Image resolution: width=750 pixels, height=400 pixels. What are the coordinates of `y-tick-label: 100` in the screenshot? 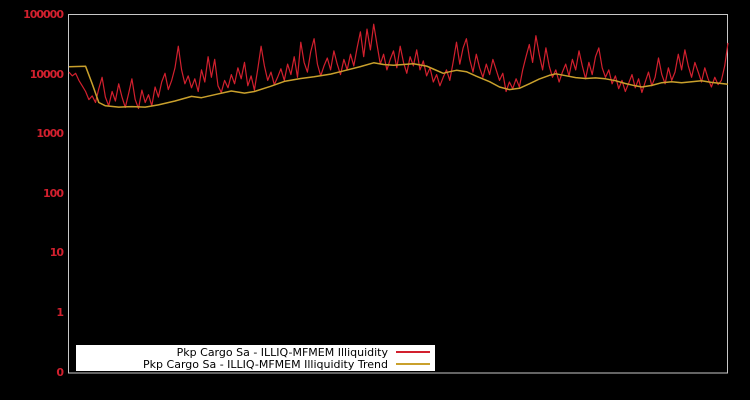 It's located at (53, 193).